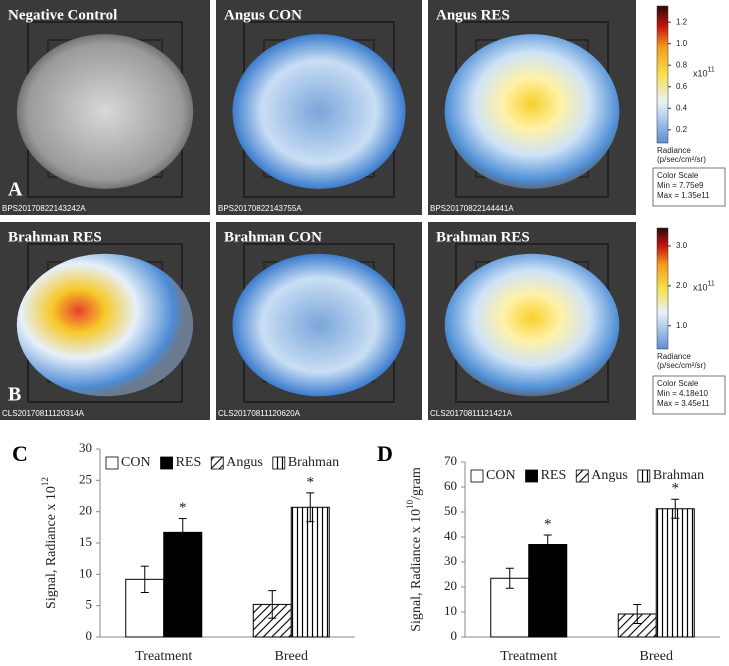 This screenshot has height=666, width=729. Describe the element at coordinates (471, 413) in the screenshot. I see `image-id: CLS20170811121421A` at that location.